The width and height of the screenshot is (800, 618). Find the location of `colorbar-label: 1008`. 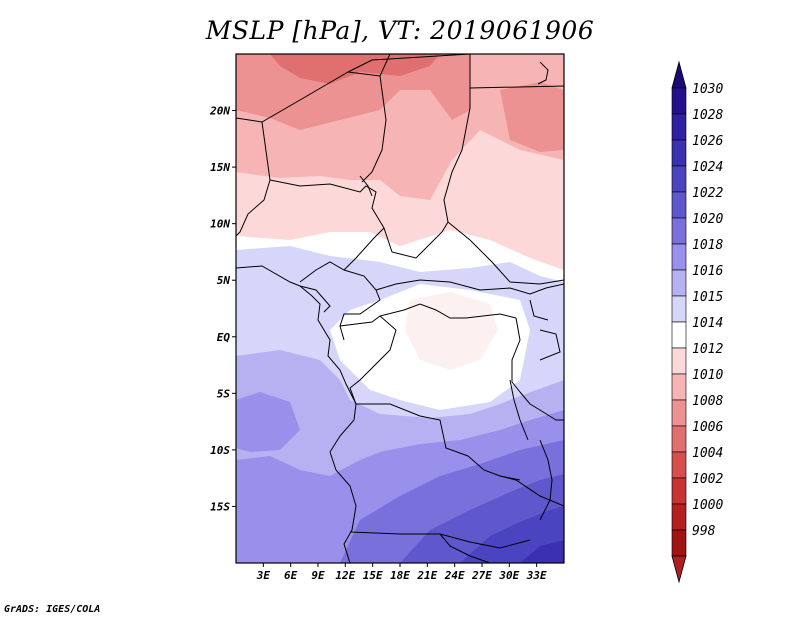

colorbar-label: 1008 is located at coordinates (707, 401).